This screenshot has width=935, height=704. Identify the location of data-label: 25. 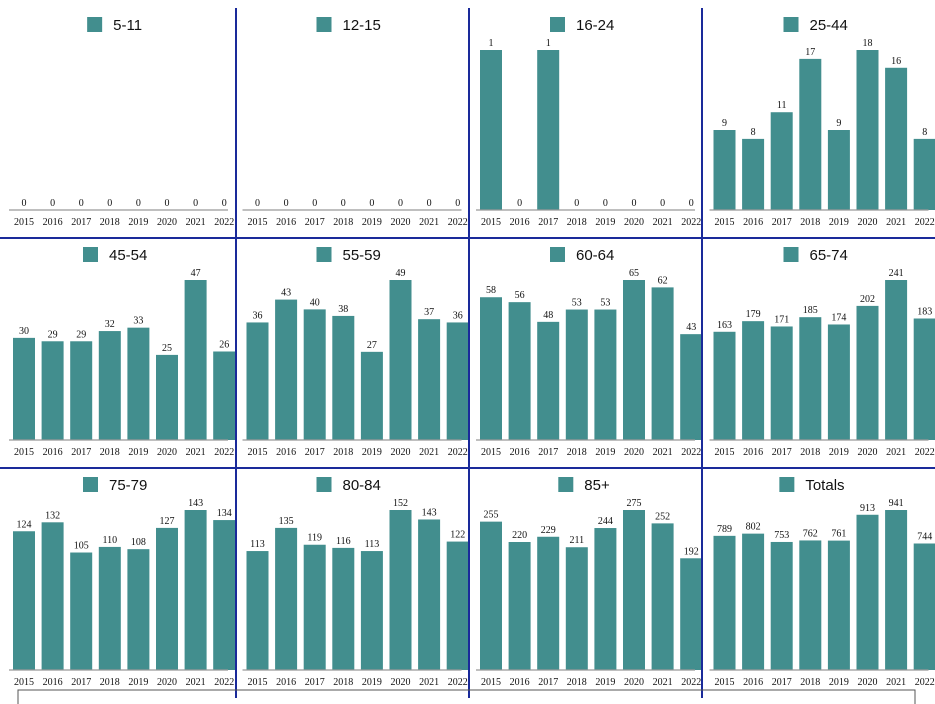
(167, 348).